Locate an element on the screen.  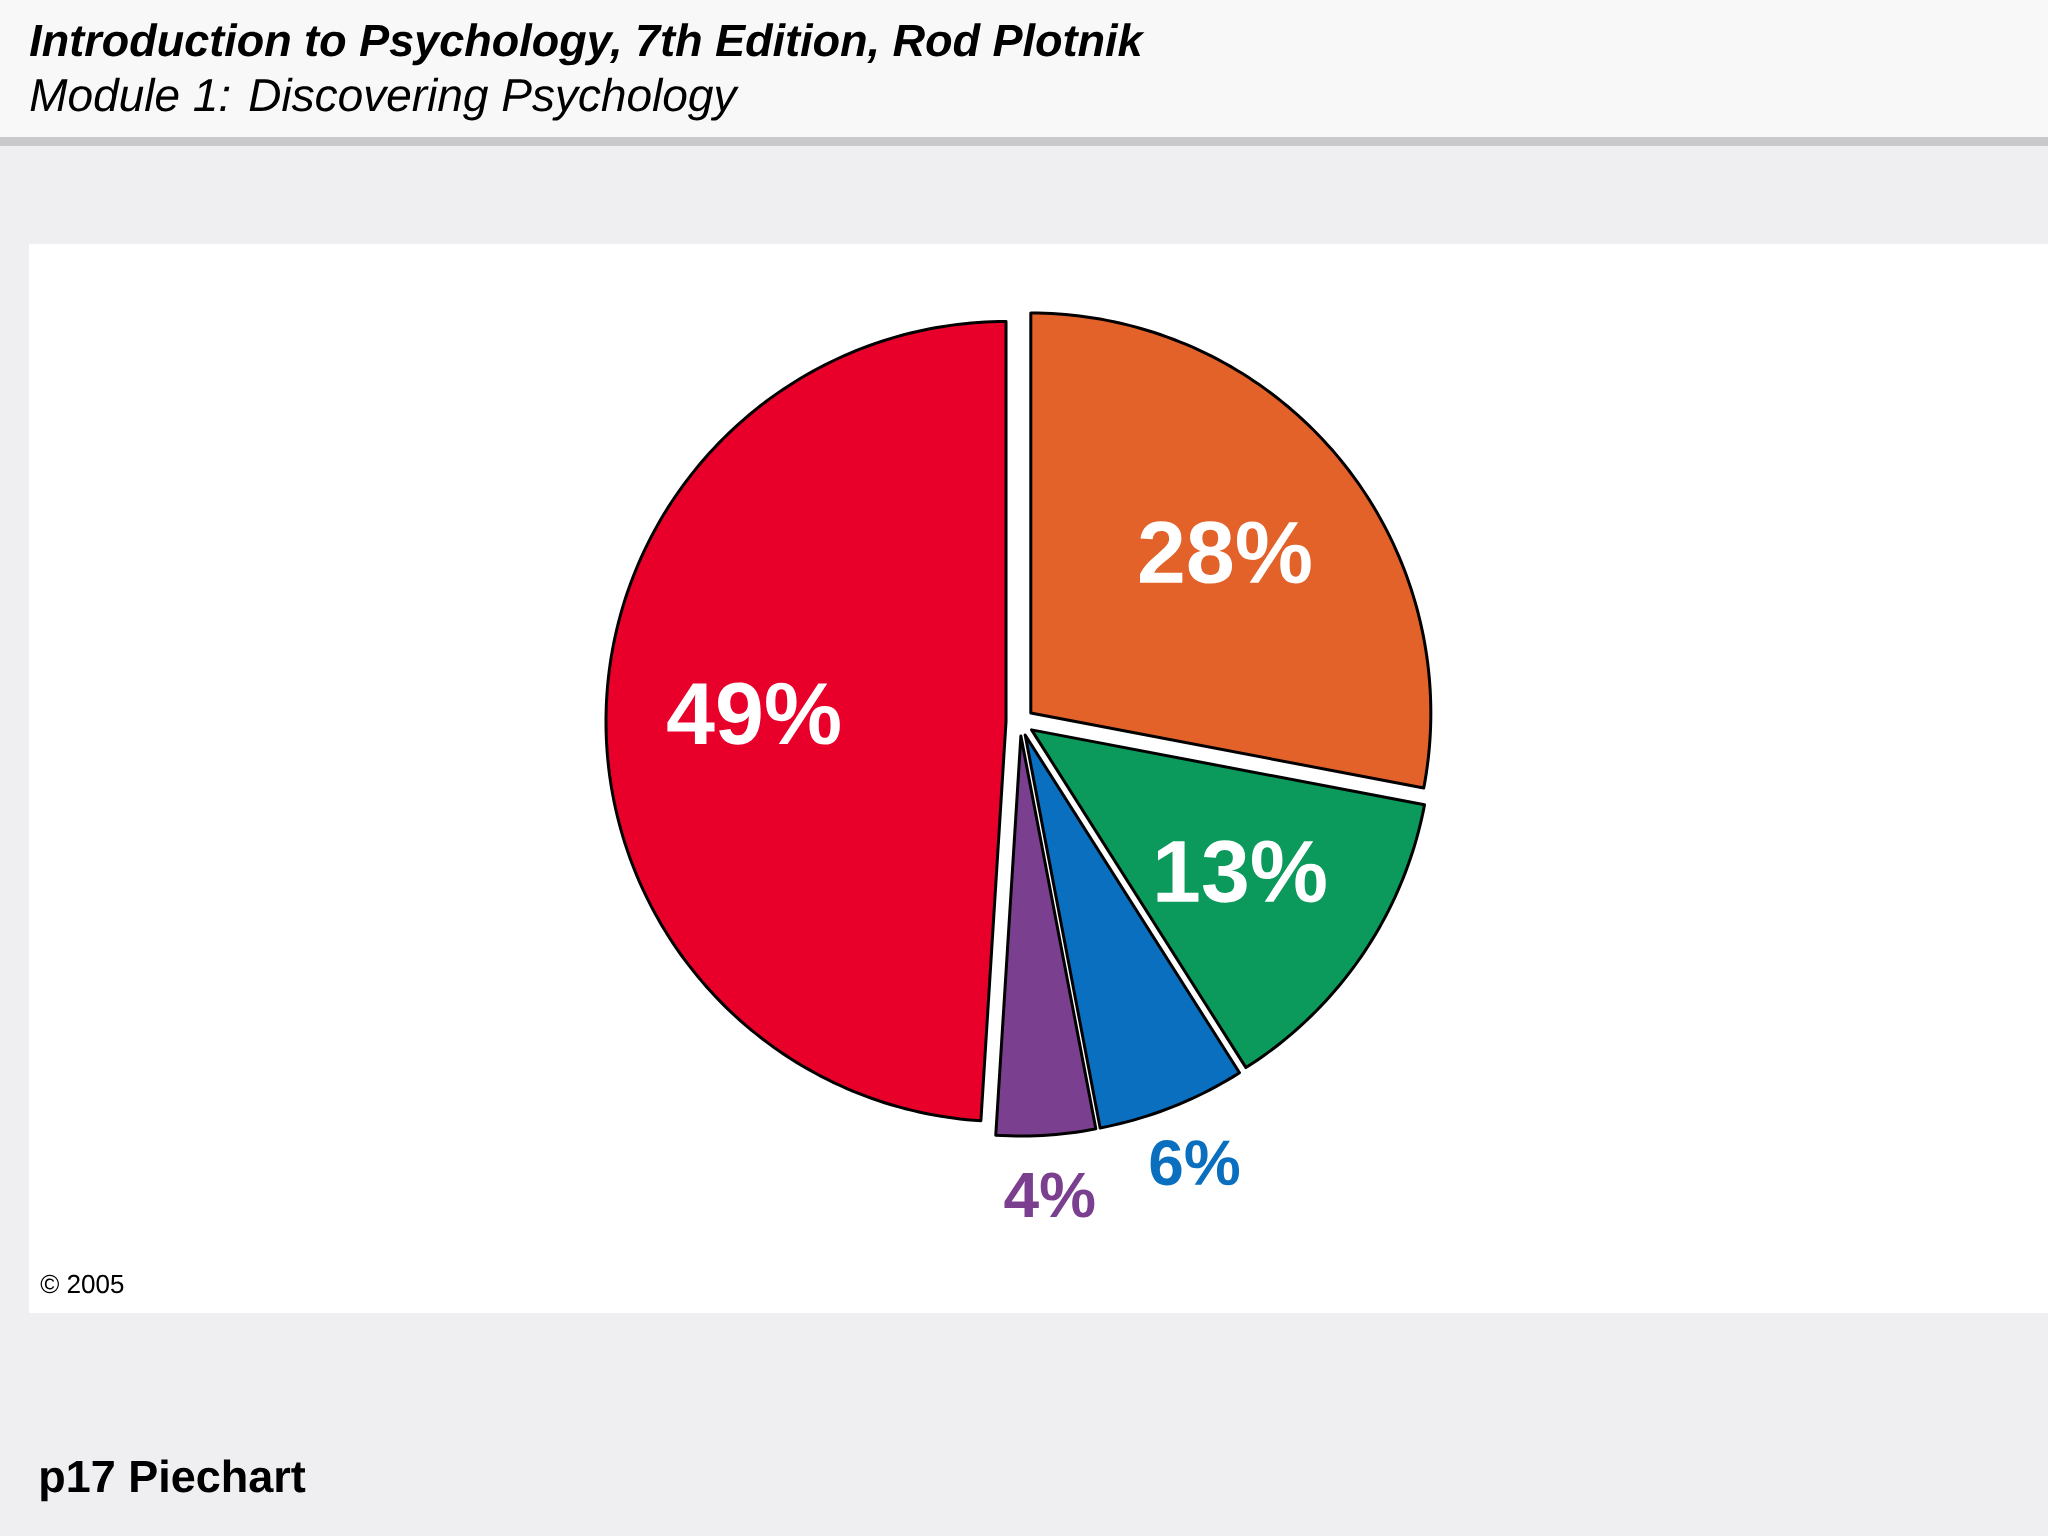
chart-title: Introduction to Psychology, 7th Edition, Rod Plotnik is located at coordinates (587, 44).